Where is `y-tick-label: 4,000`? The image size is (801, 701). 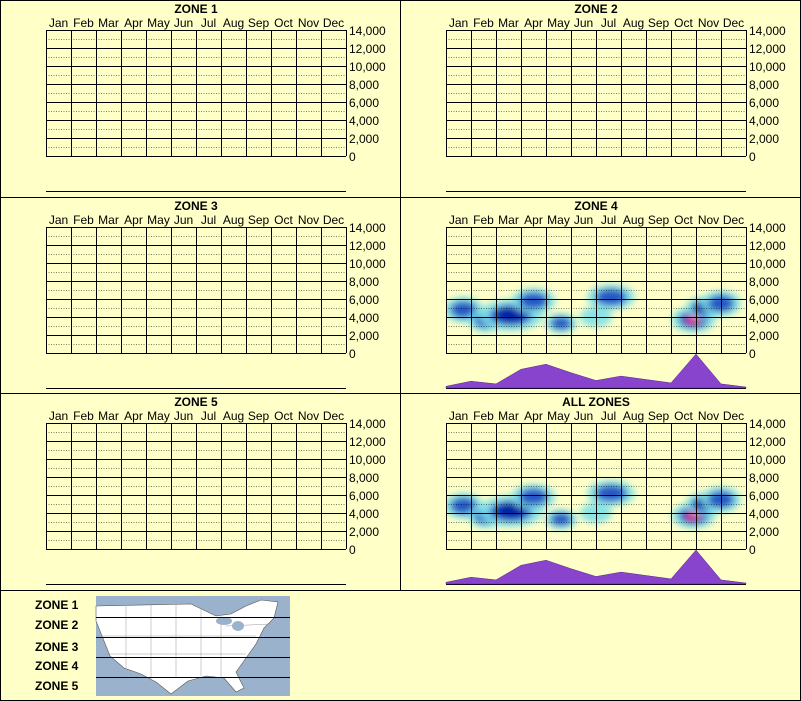 y-tick-label: 4,000 is located at coordinates (764, 121).